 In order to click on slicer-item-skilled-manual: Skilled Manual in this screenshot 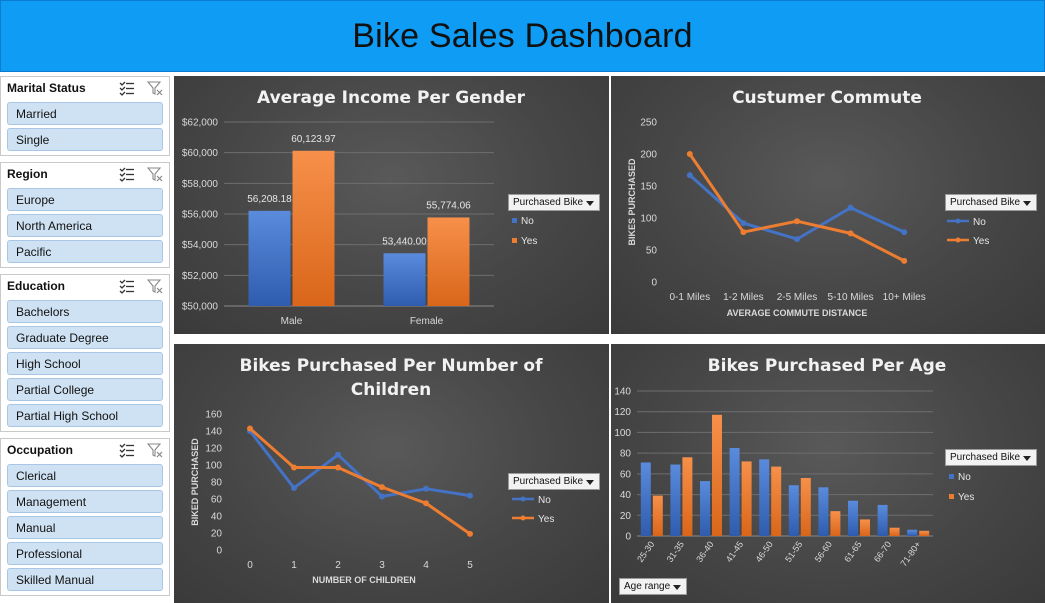, I will do `click(85, 579)`.